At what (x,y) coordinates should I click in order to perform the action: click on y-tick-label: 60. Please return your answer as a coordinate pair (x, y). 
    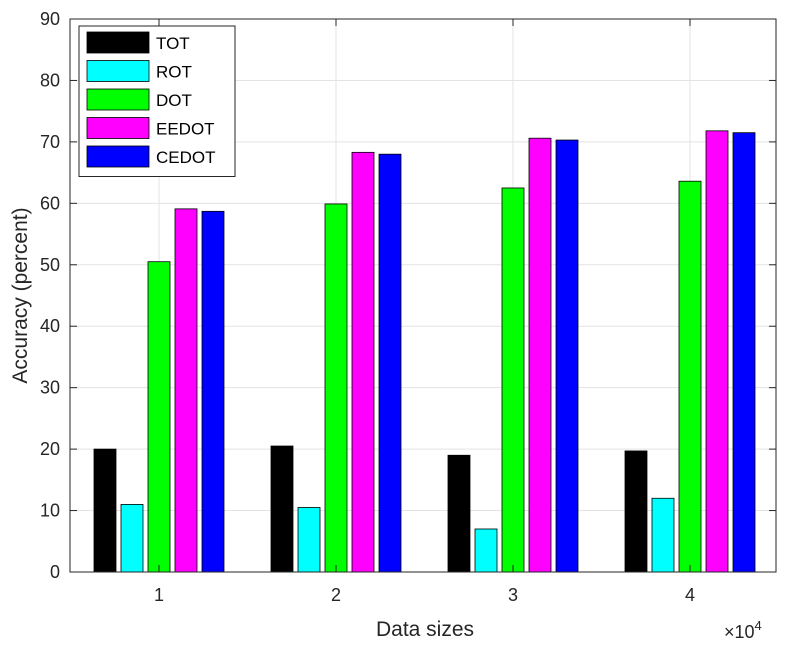
    Looking at the image, I should click on (50, 203).